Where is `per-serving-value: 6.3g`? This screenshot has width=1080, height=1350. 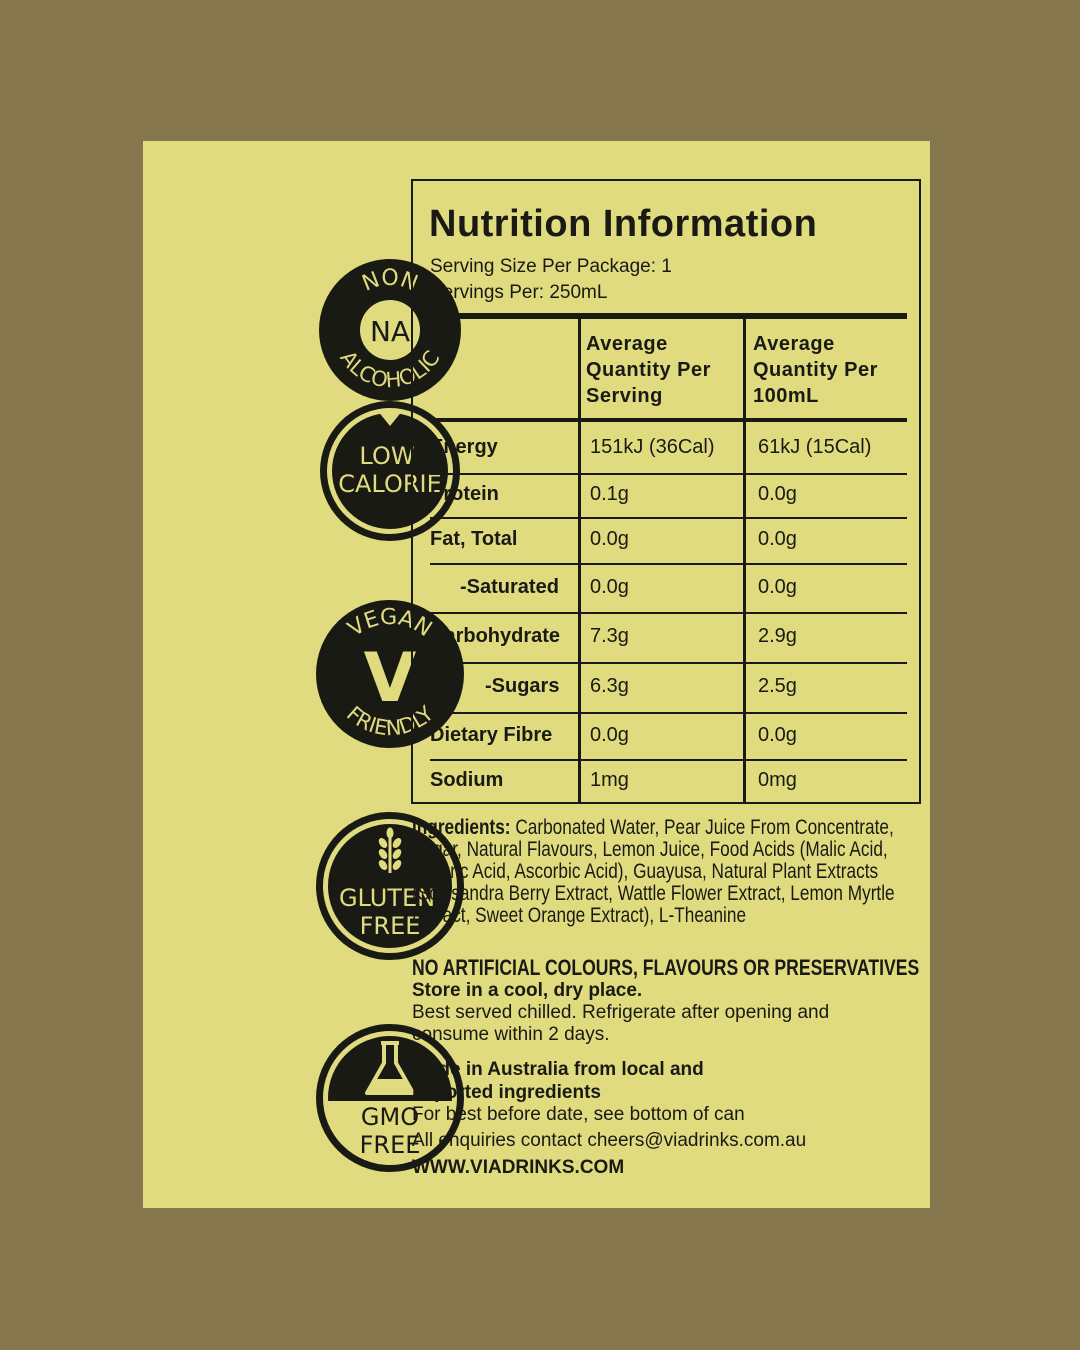 per-serving-value: 6.3g is located at coordinates (609, 686).